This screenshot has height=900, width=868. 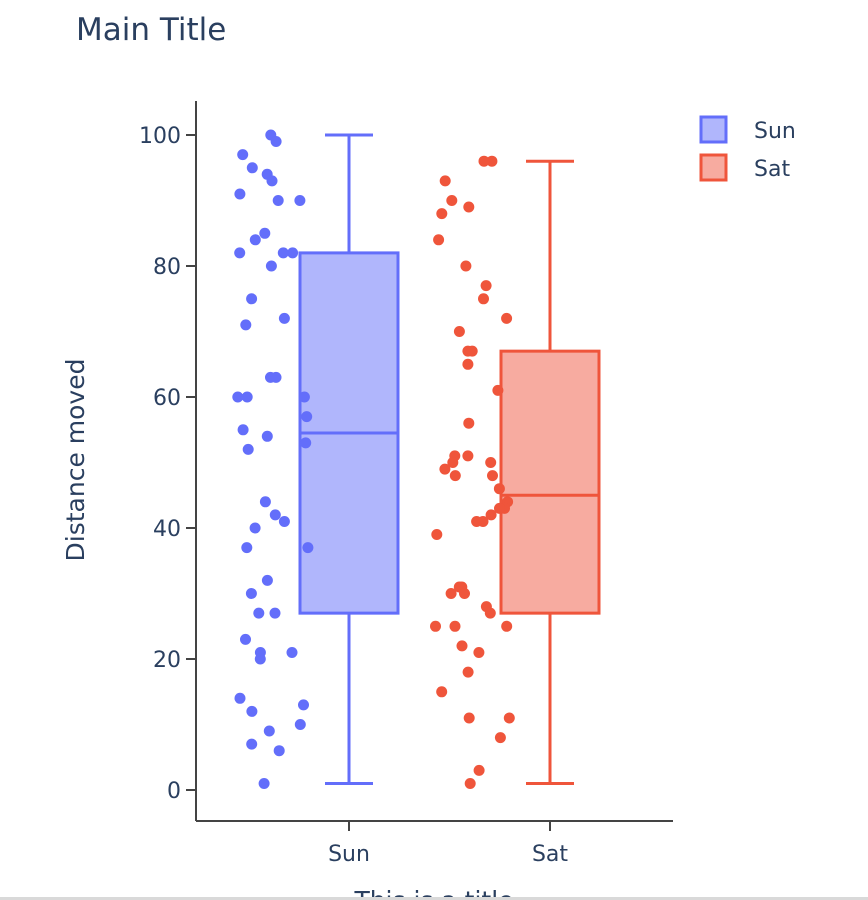 I want to click on legend-swatch, so click(x=713, y=129).